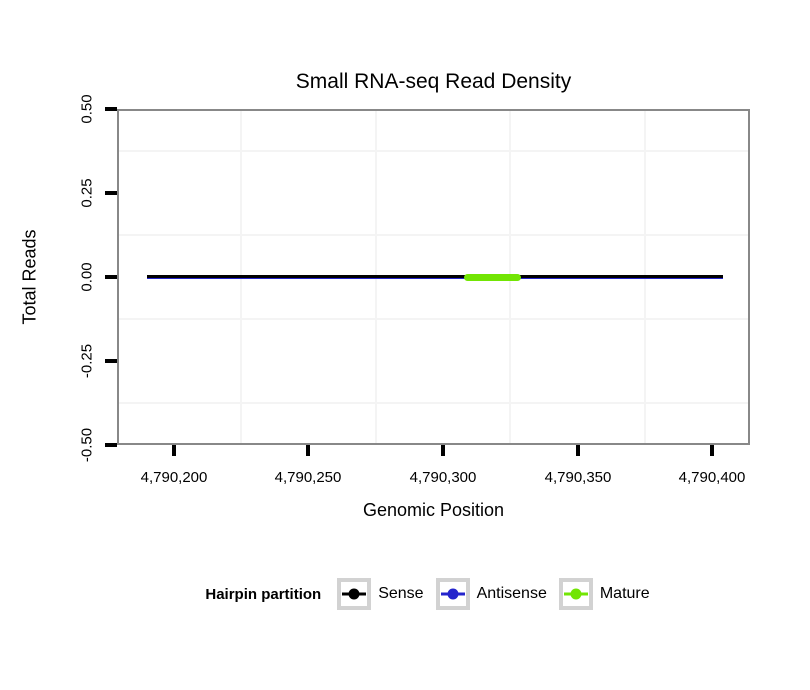 The height and width of the screenshot is (690, 810). What do you see at coordinates (578, 477) in the screenshot?
I see `x-tick-label: 4,790,350` at bounding box center [578, 477].